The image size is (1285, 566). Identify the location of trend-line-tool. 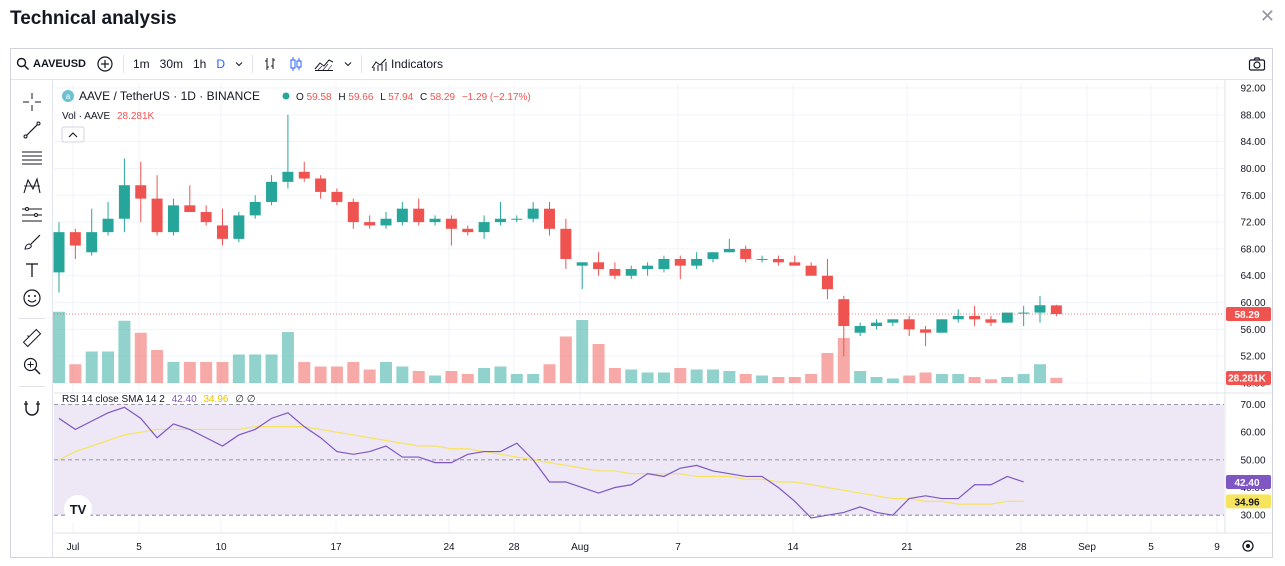
(32, 130).